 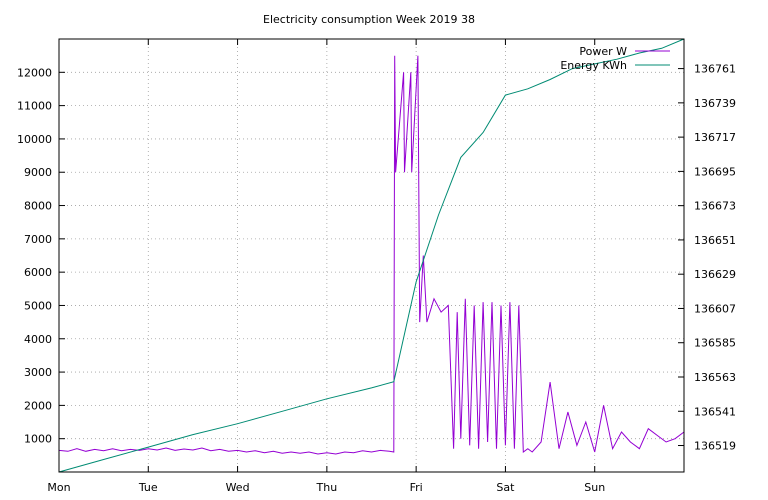 What do you see at coordinates (505, 487) in the screenshot?
I see `x-tick-label: Sat` at bounding box center [505, 487].